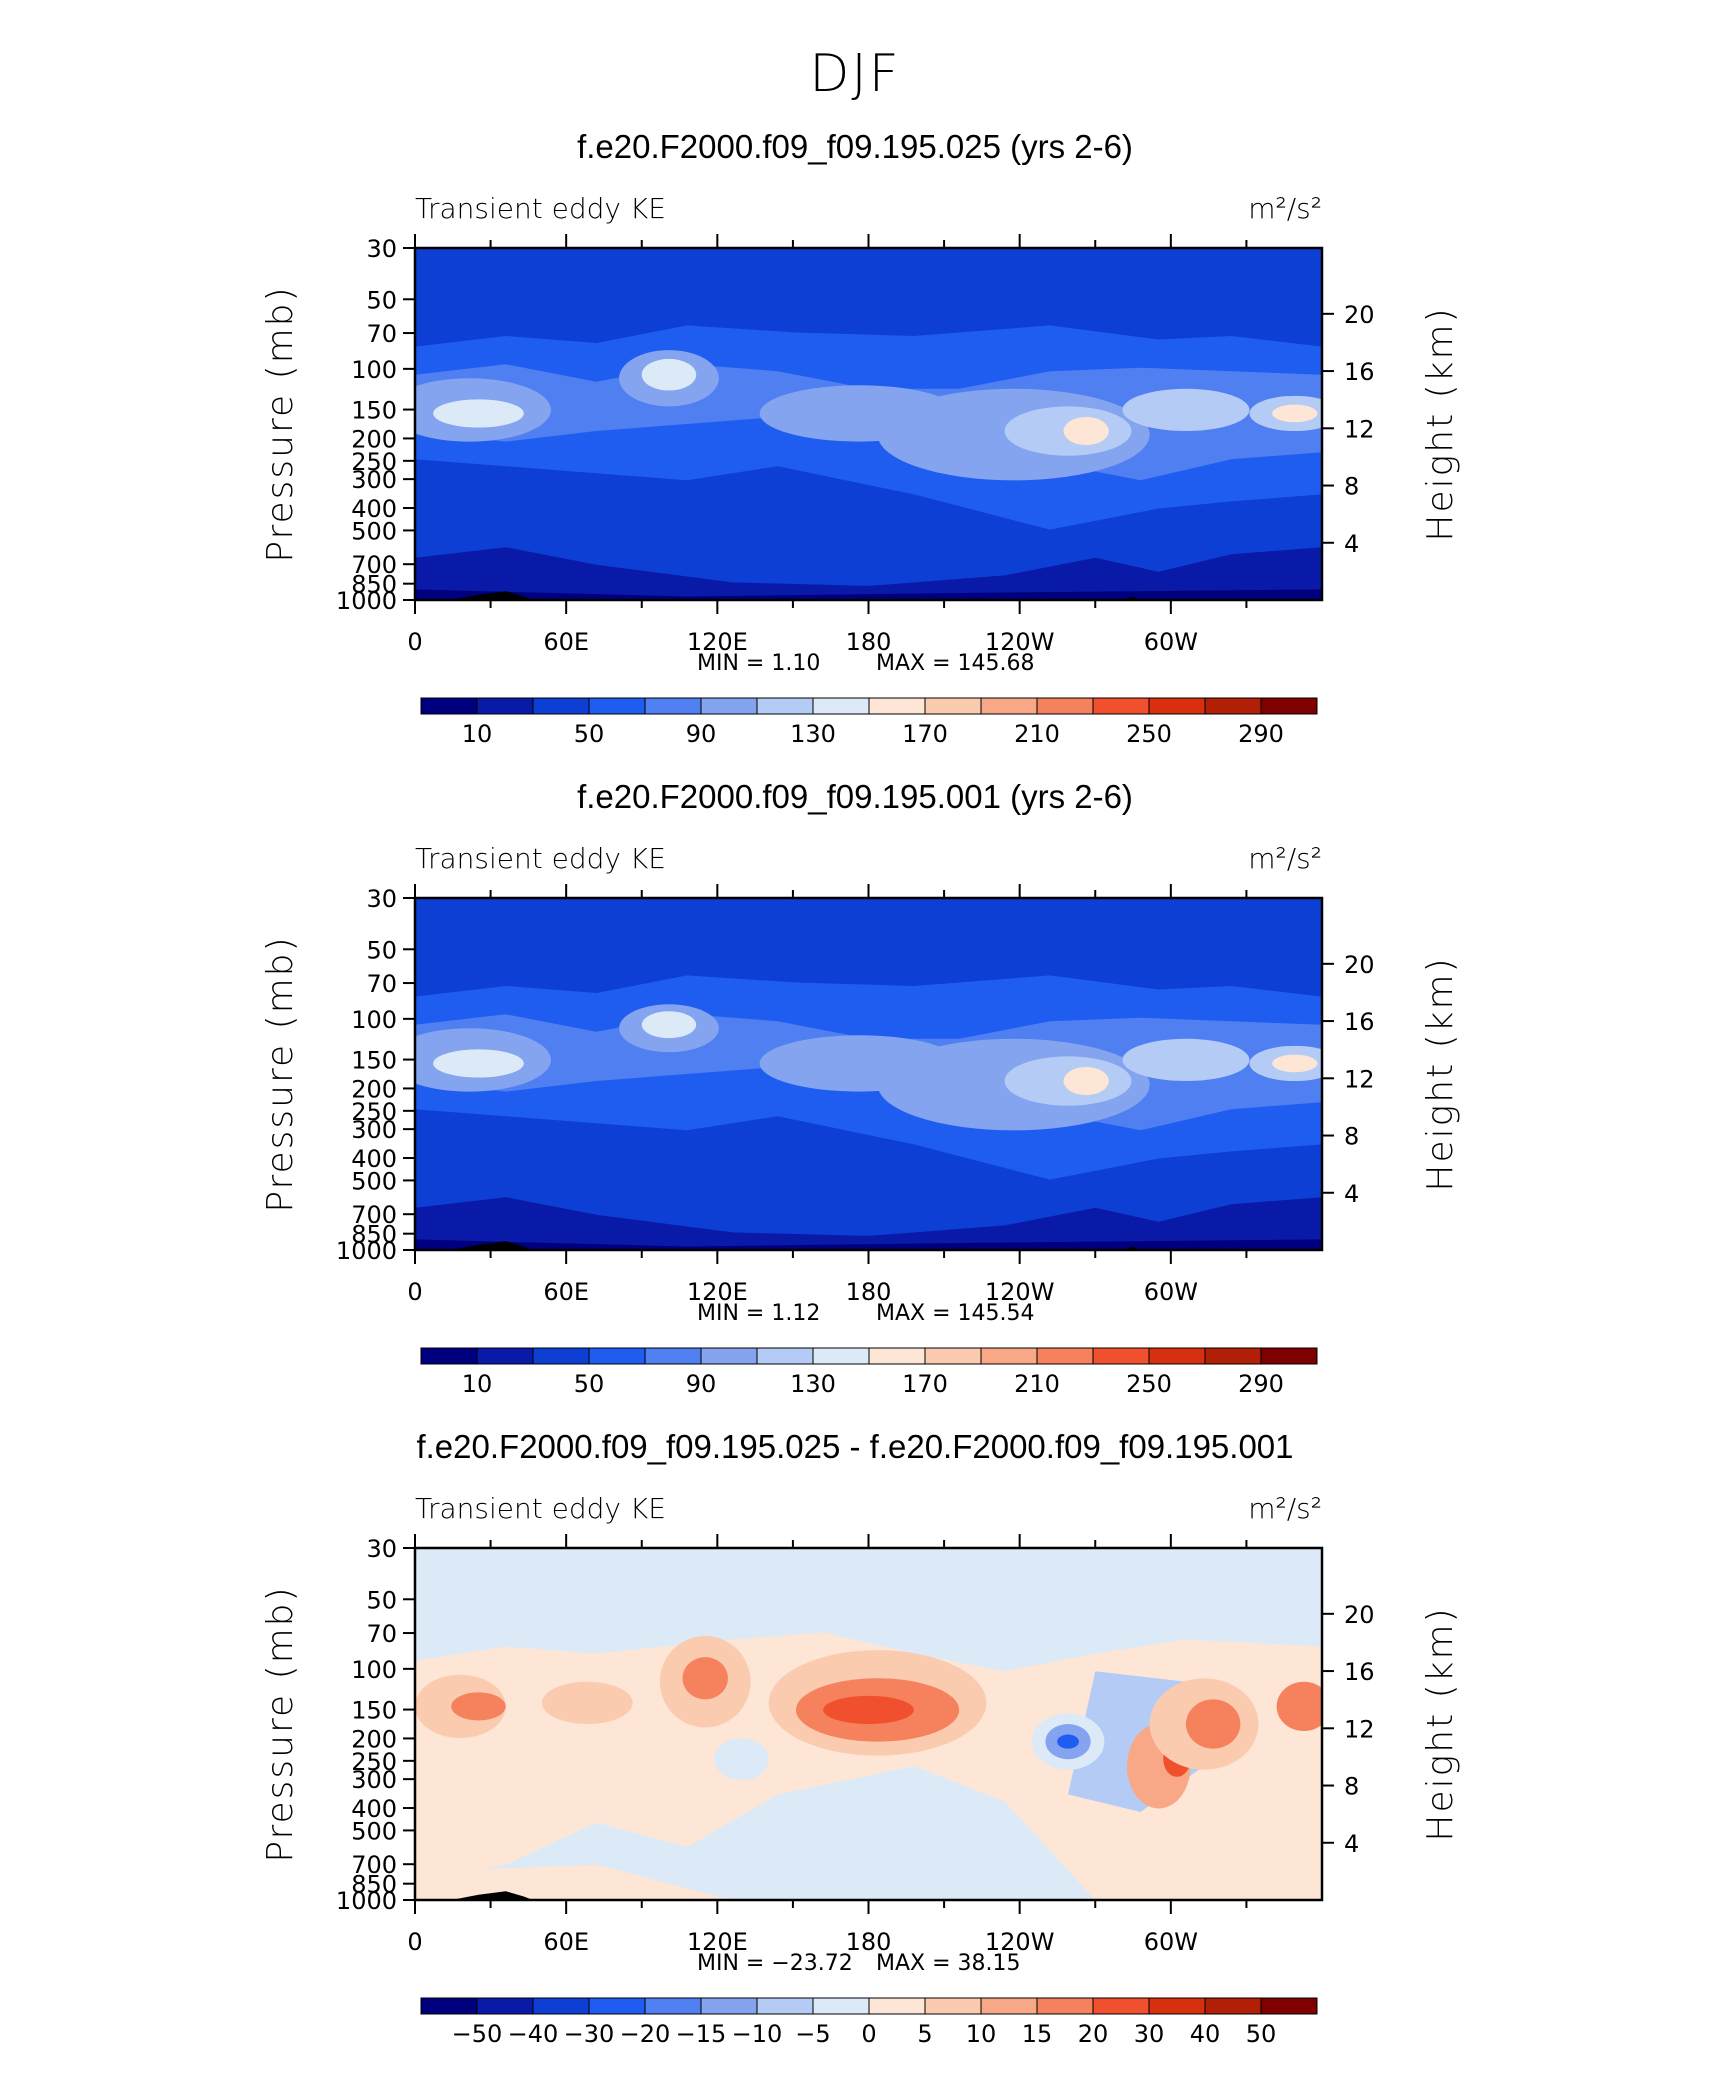 The image size is (1710, 2088). What do you see at coordinates (1261, 2034) in the screenshot?
I see `colorbar-label: 50` at bounding box center [1261, 2034].